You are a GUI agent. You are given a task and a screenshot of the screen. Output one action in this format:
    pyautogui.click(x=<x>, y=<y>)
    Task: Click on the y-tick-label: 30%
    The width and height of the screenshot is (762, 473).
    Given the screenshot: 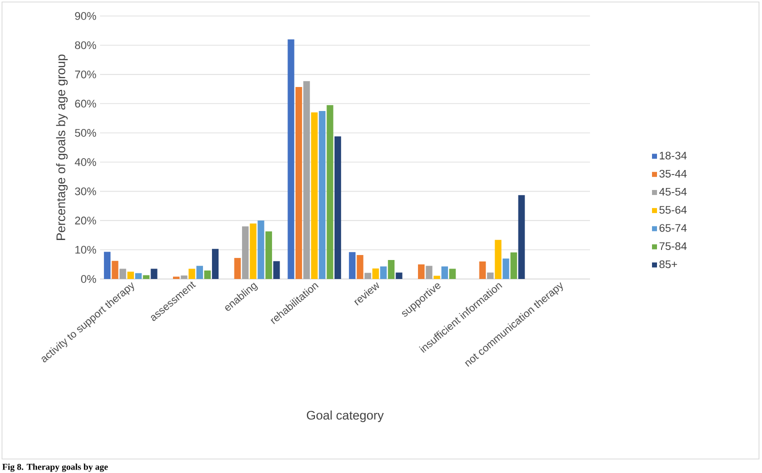 What is the action you would take?
    pyautogui.click(x=85, y=191)
    